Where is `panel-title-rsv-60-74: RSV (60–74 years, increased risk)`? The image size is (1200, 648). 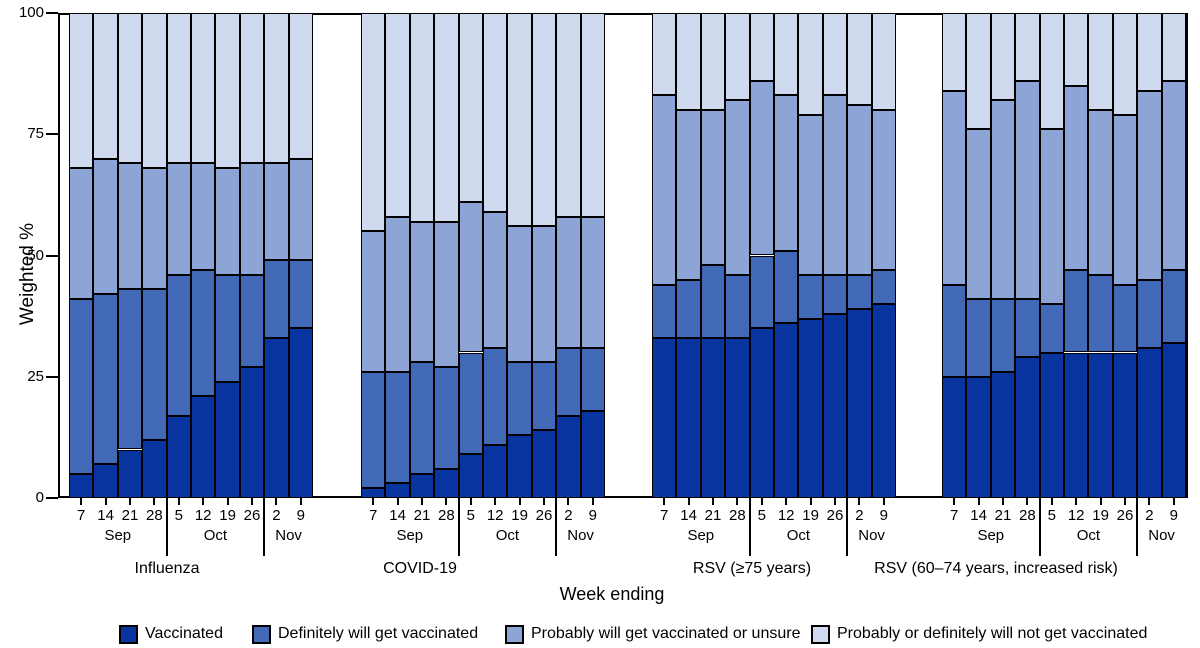 panel-title-rsv-60-74: RSV (60–74 years, increased risk) is located at coordinates (996, 568).